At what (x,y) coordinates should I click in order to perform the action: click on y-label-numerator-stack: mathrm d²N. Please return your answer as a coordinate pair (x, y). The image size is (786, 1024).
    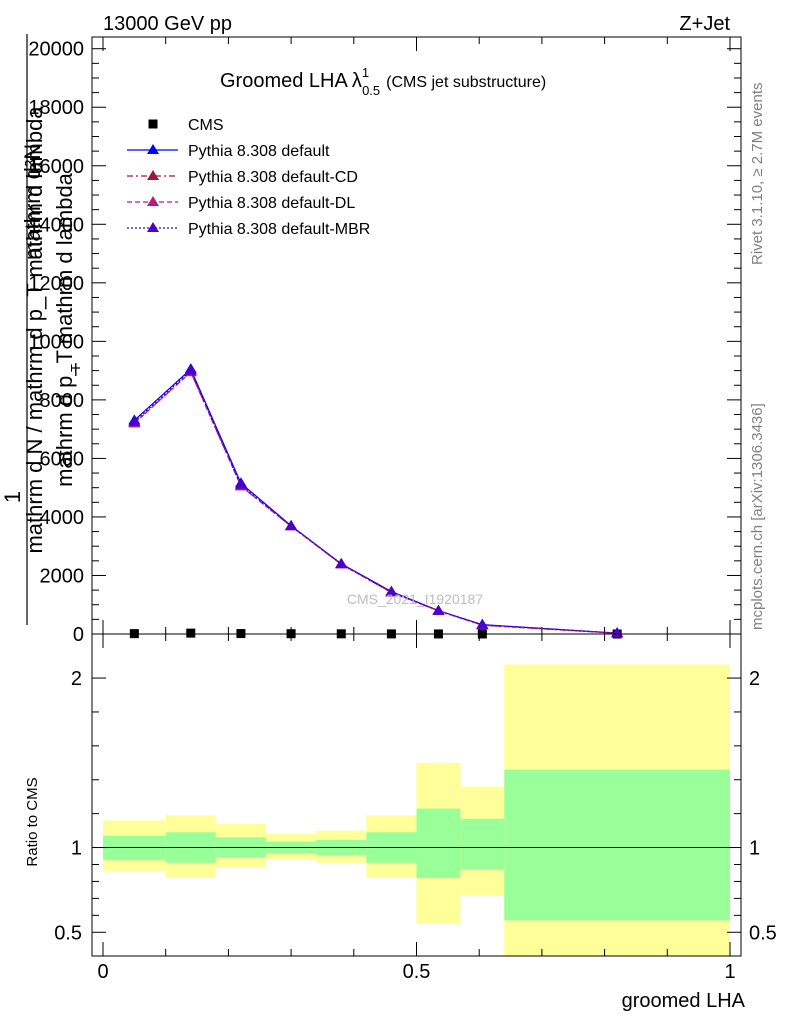
    Looking at the image, I should click on (32, 202).